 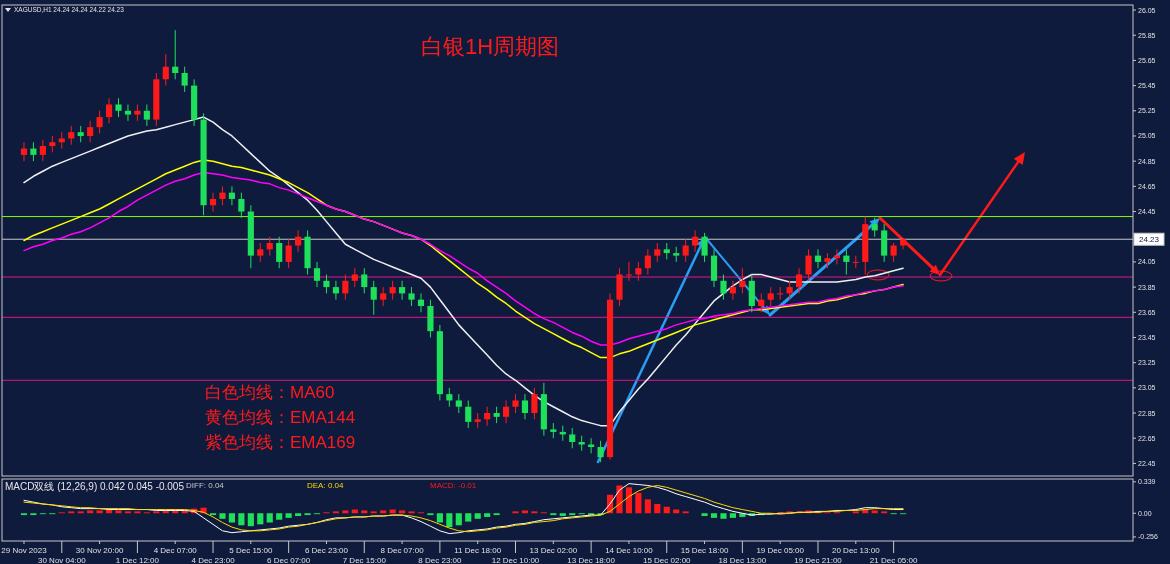 What do you see at coordinates (780, 550) in the screenshot?
I see `x-tick-label: 19 Dec 05:00` at bounding box center [780, 550].